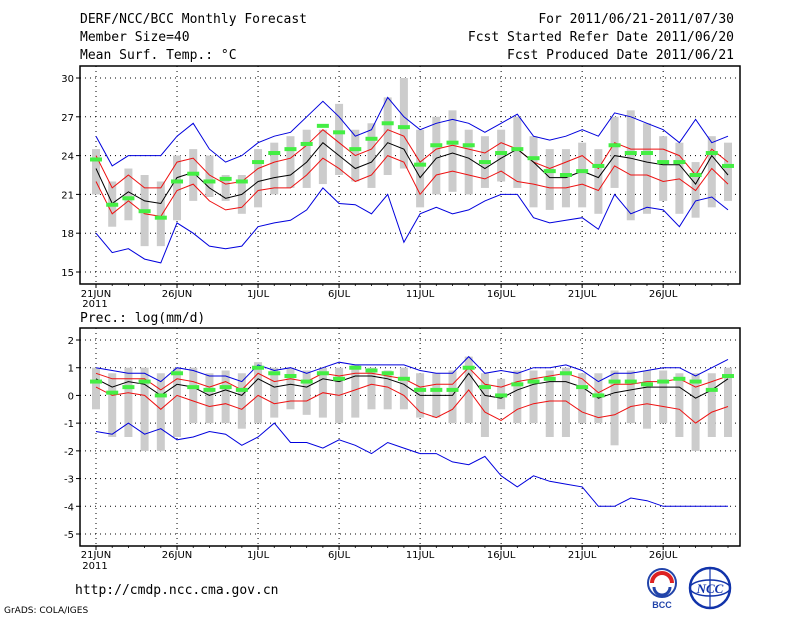 The height and width of the screenshot is (618, 800). Describe the element at coordinates (71, 369) in the screenshot. I see `p-ytick-label: 1` at that location.